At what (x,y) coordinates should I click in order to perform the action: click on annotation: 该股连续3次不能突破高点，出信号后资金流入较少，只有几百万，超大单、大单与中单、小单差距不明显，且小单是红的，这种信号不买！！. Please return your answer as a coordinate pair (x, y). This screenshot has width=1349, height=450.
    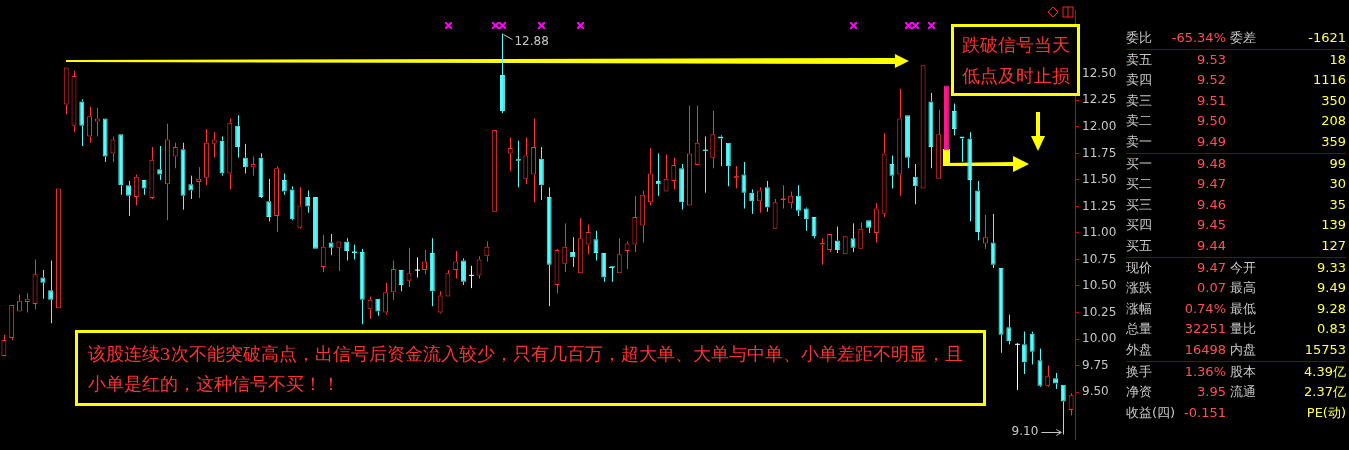
    Looking at the image, I should click on (530, 368).